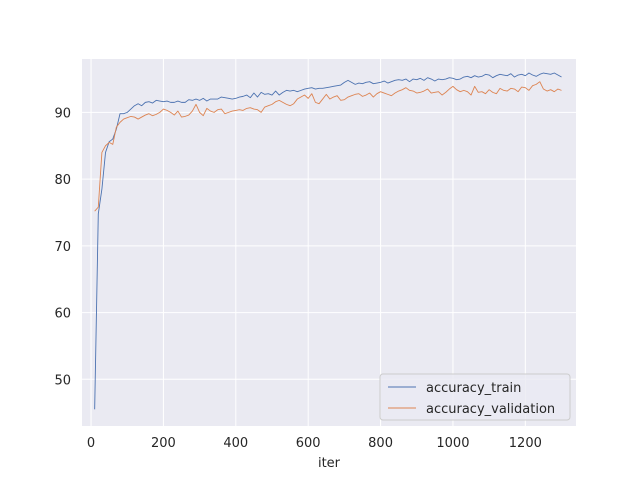 Image resolution: width=640 pixels, height=480 pixels. What do you see at coordinates (62, 180) in the screenshot?
I see `y-tick-label: 80` at bounding box center [62, 180].